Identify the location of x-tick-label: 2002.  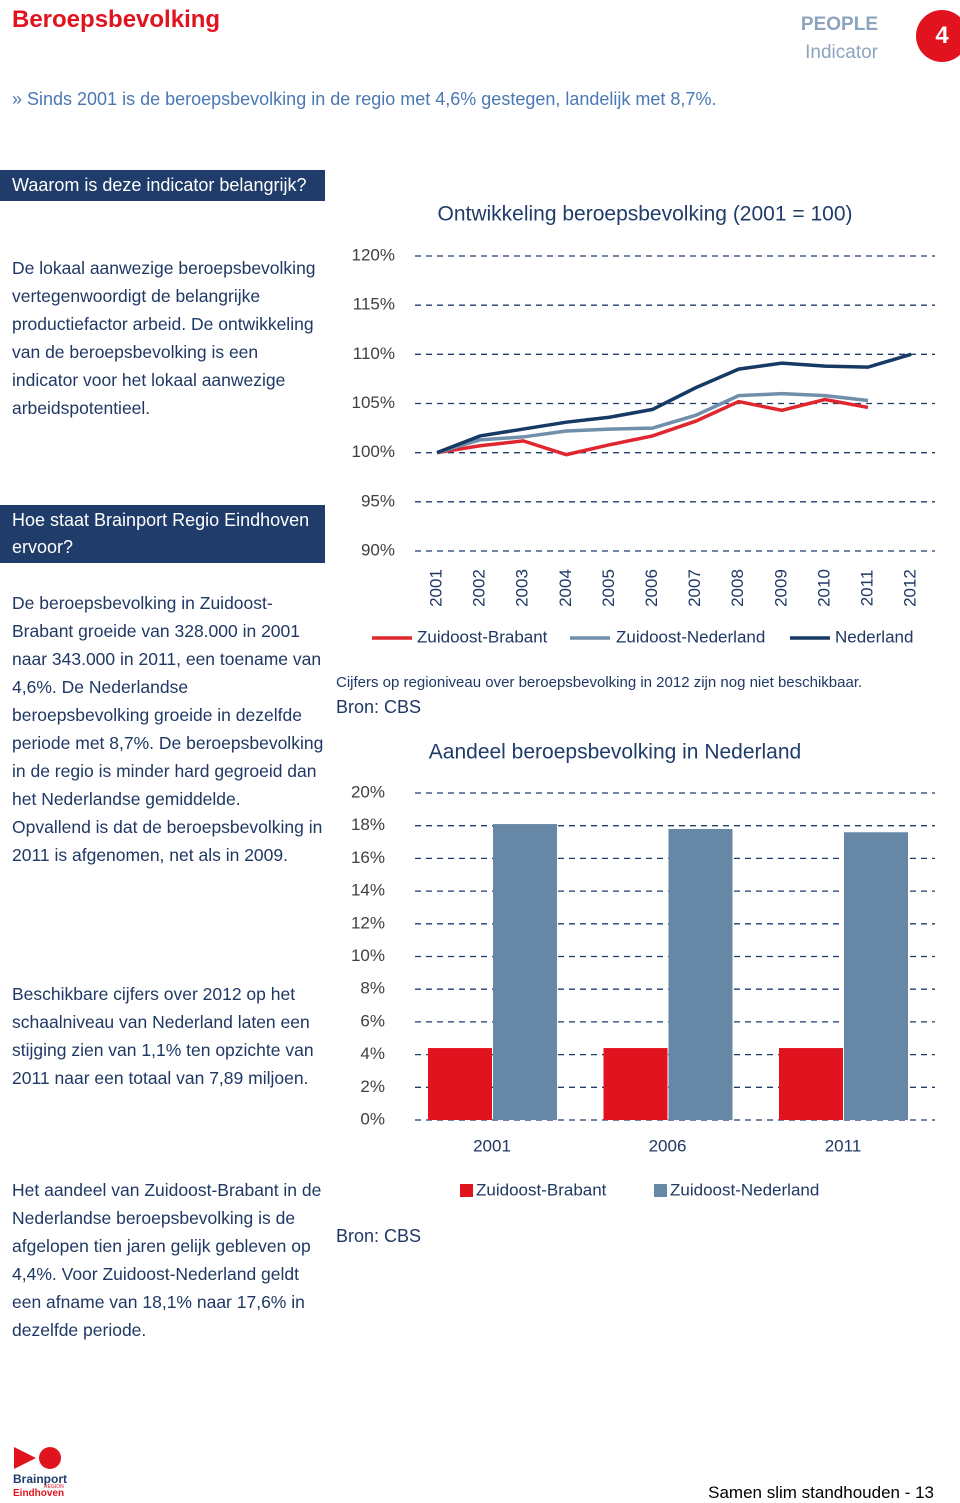
(479, 588).